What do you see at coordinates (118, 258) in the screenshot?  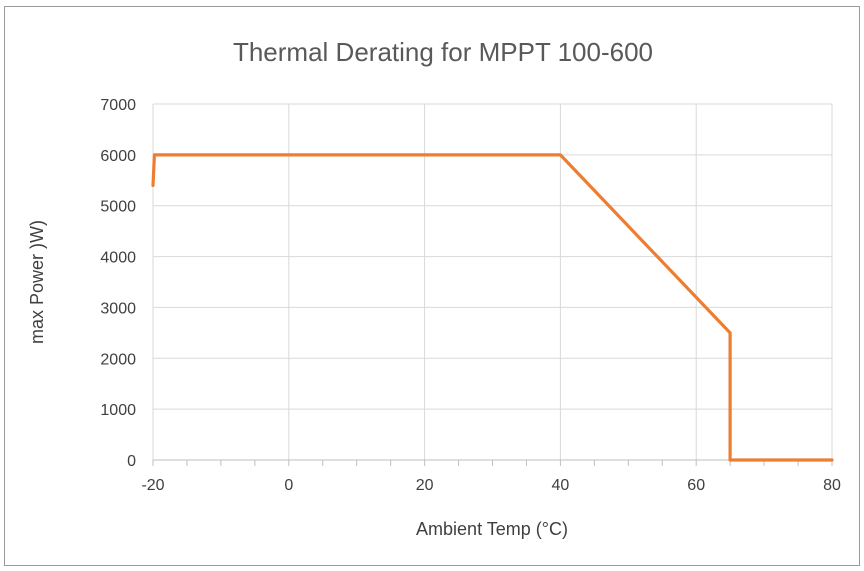 I see `y-tick-label: 4000` at bounding box center [118, 258].